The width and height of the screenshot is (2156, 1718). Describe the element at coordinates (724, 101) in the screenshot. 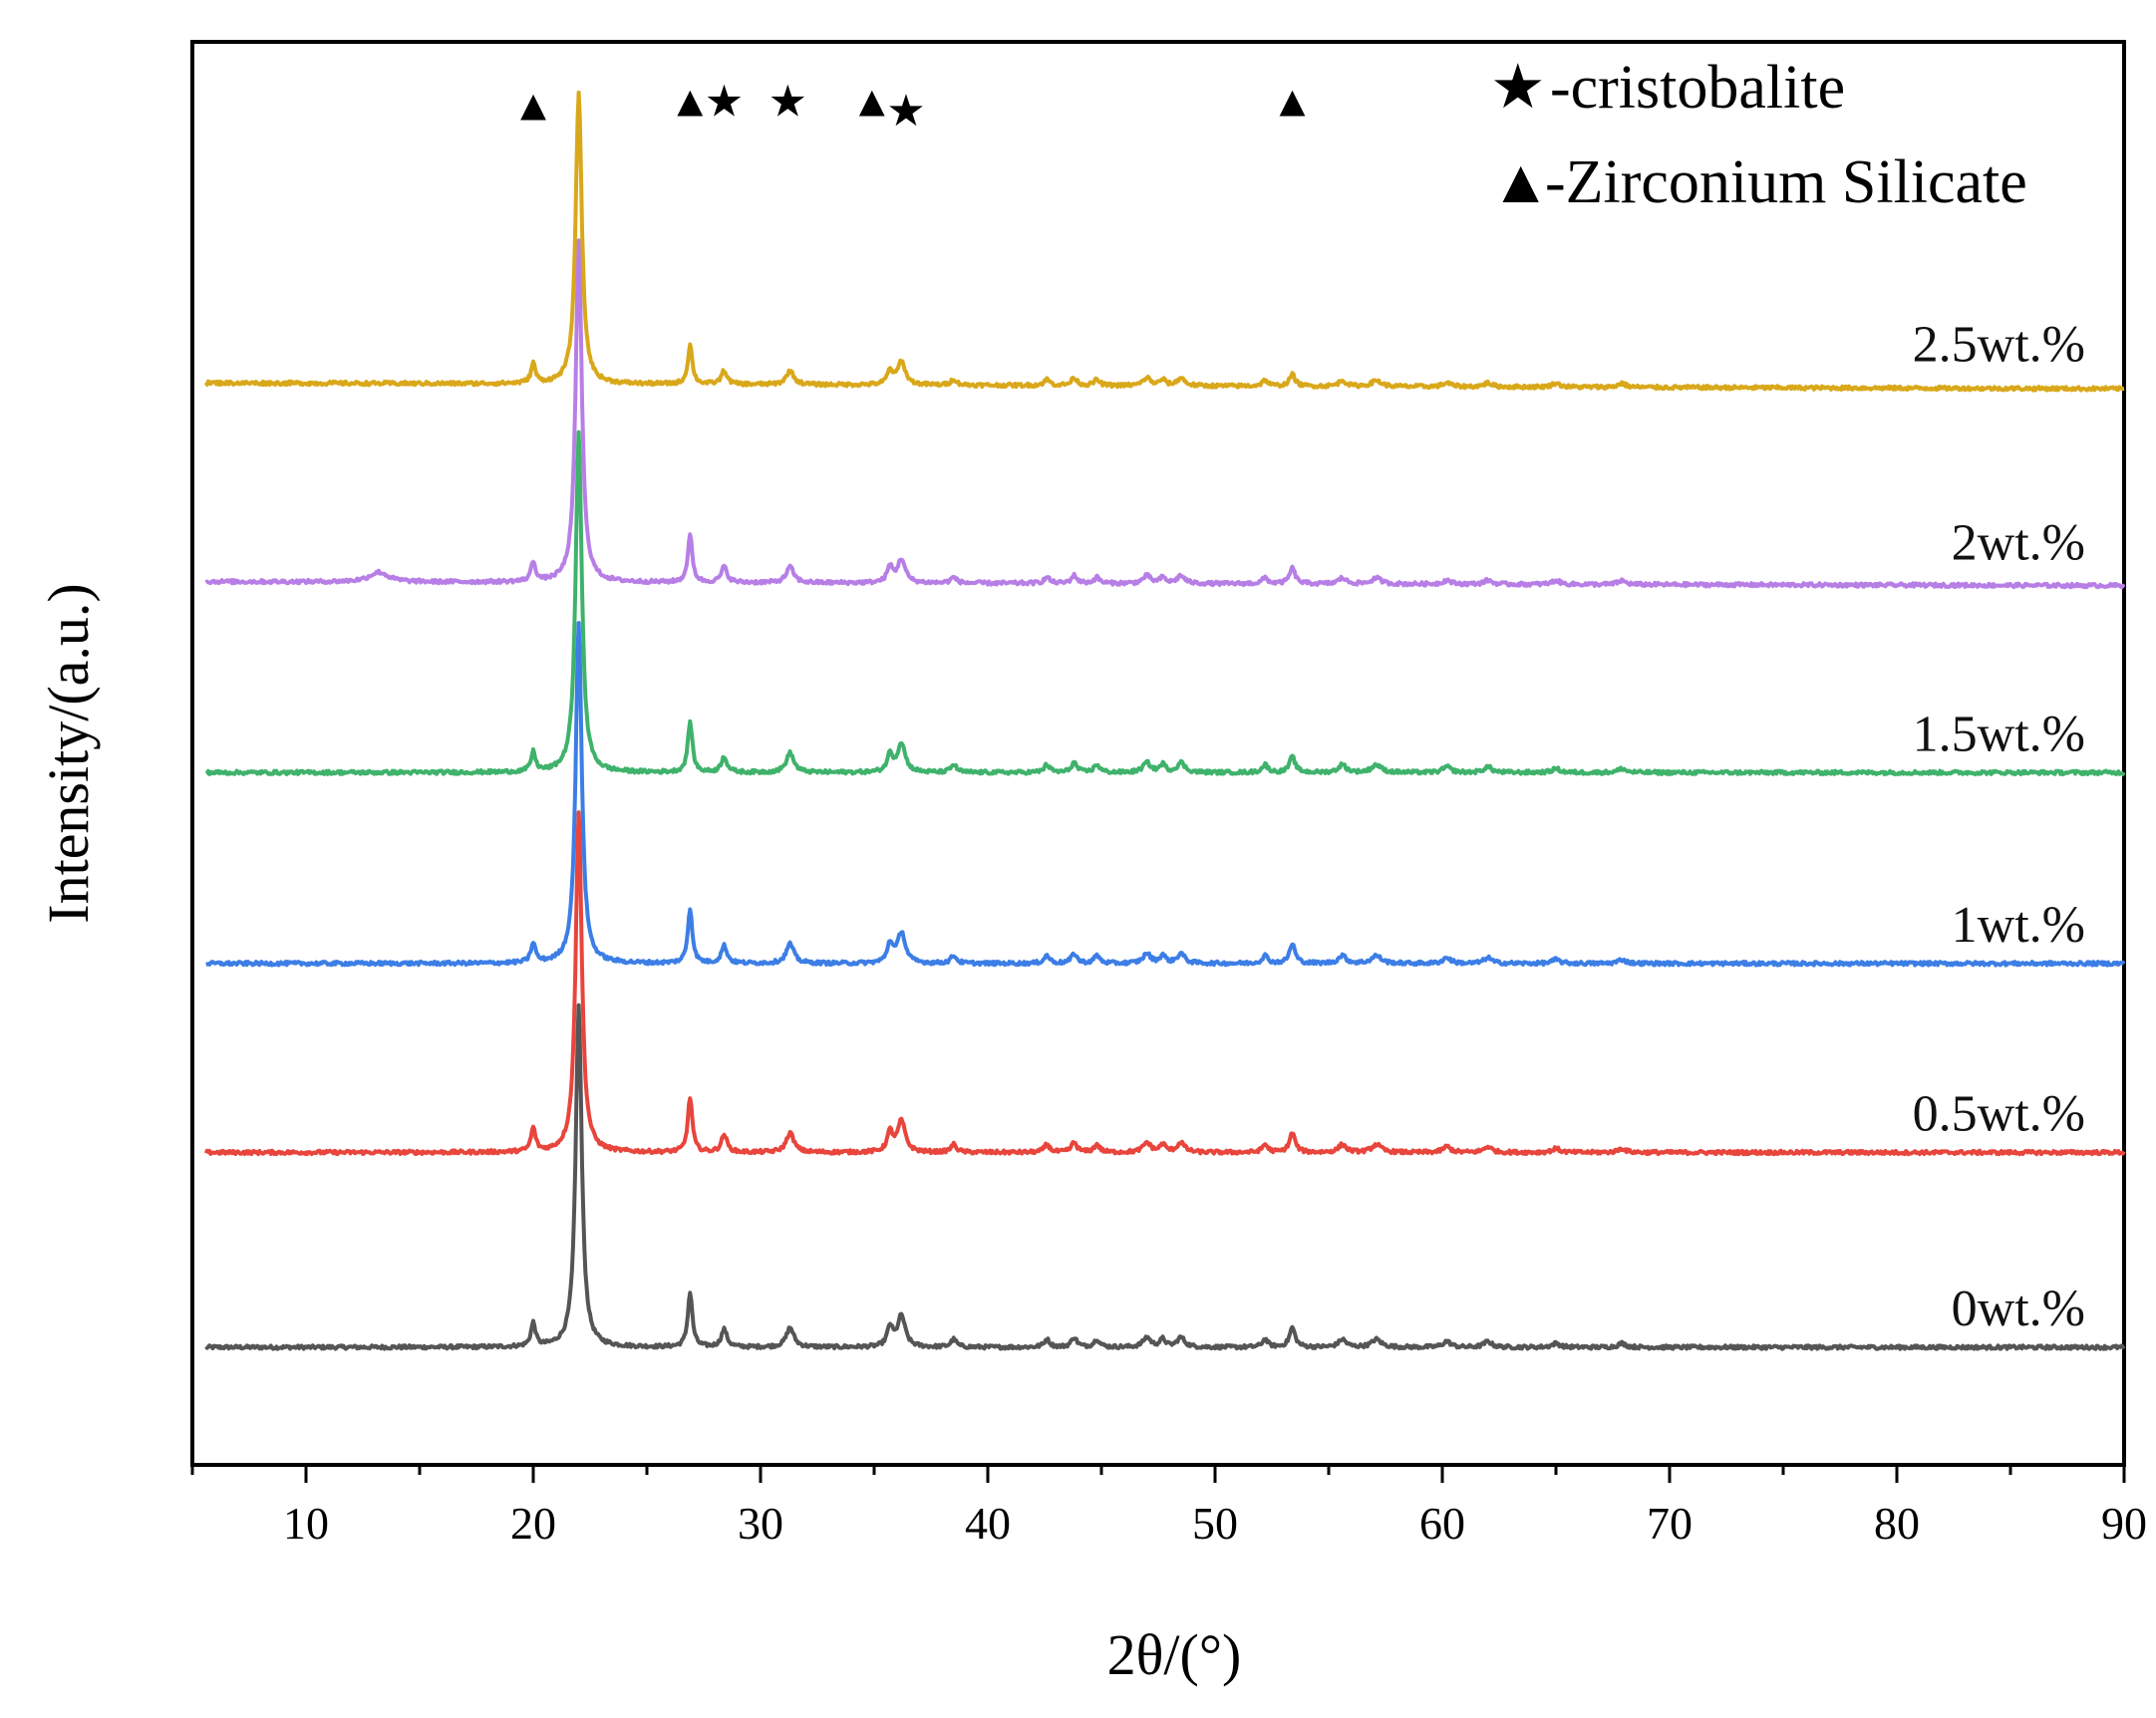

I see `cristobalite-marker-3: ★` at that location.